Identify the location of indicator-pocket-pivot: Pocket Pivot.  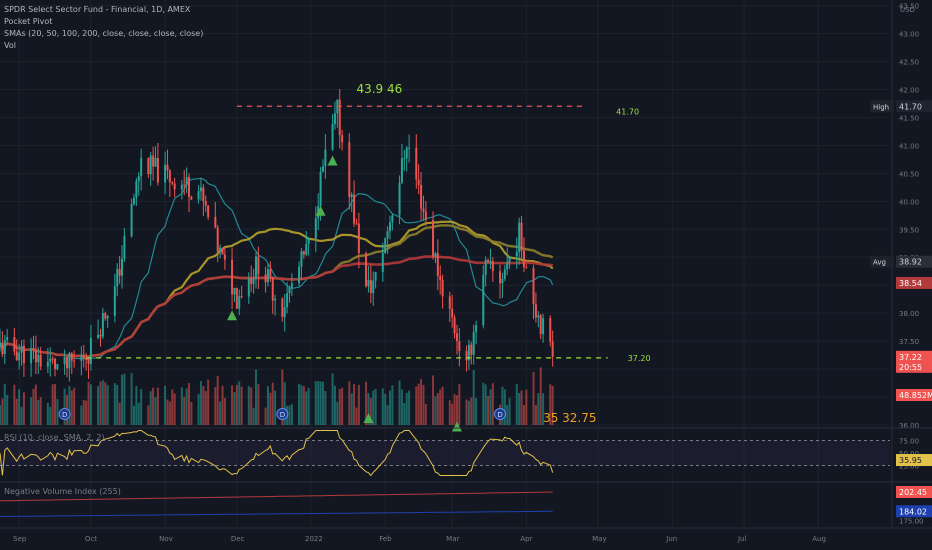
(28, 21).